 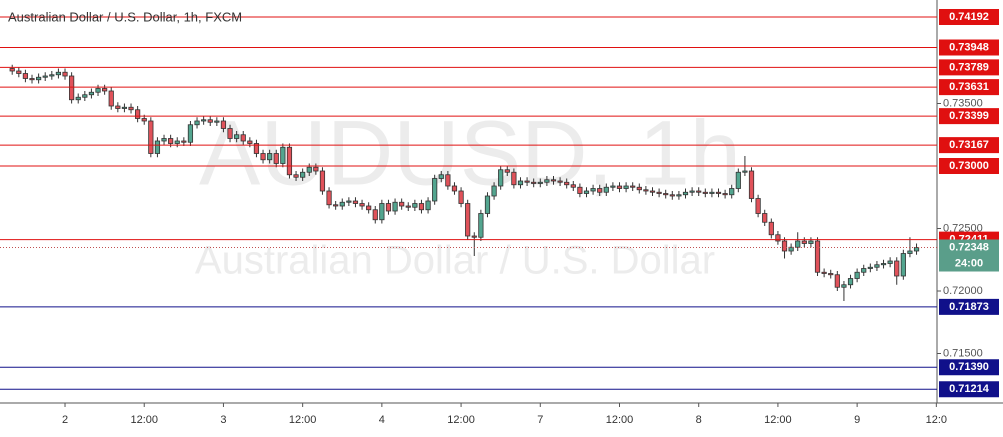 I want to click on level-label: 0.71873, so click(x=969, y=307).